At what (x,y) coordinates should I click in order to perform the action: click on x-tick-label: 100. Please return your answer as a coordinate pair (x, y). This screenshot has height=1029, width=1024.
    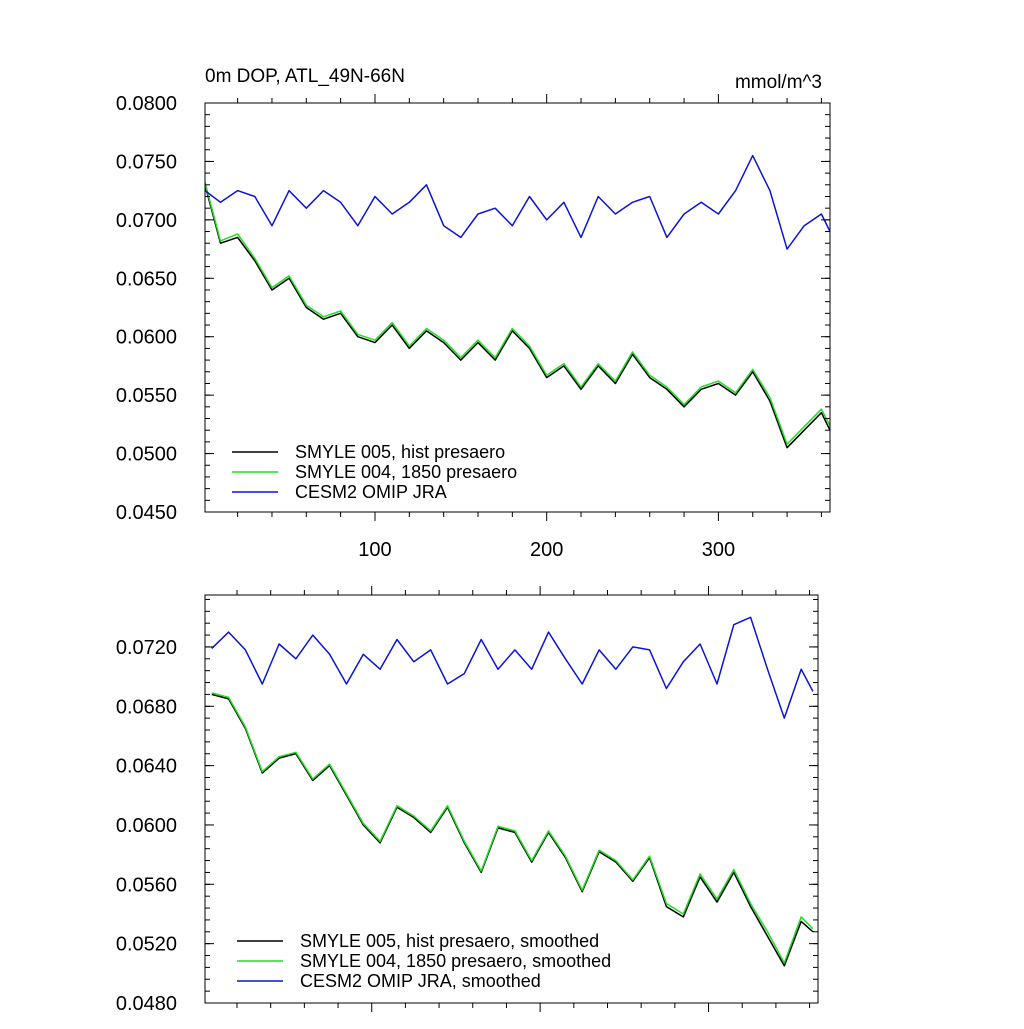
    Looking at the image, I should click on (374, 550).